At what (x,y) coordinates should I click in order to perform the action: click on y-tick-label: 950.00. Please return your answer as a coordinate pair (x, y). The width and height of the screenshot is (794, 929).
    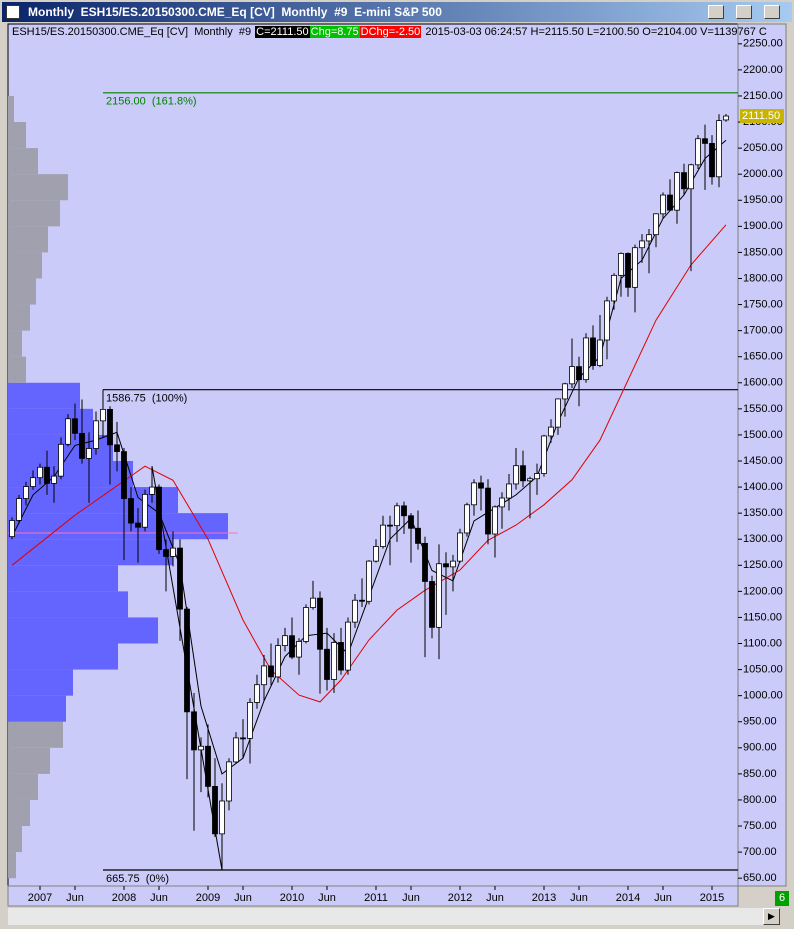
    Looking at the image, I should click on (760, 722).